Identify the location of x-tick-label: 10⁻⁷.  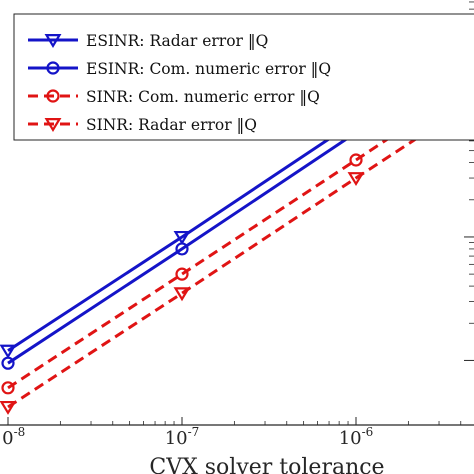
(182, 437).